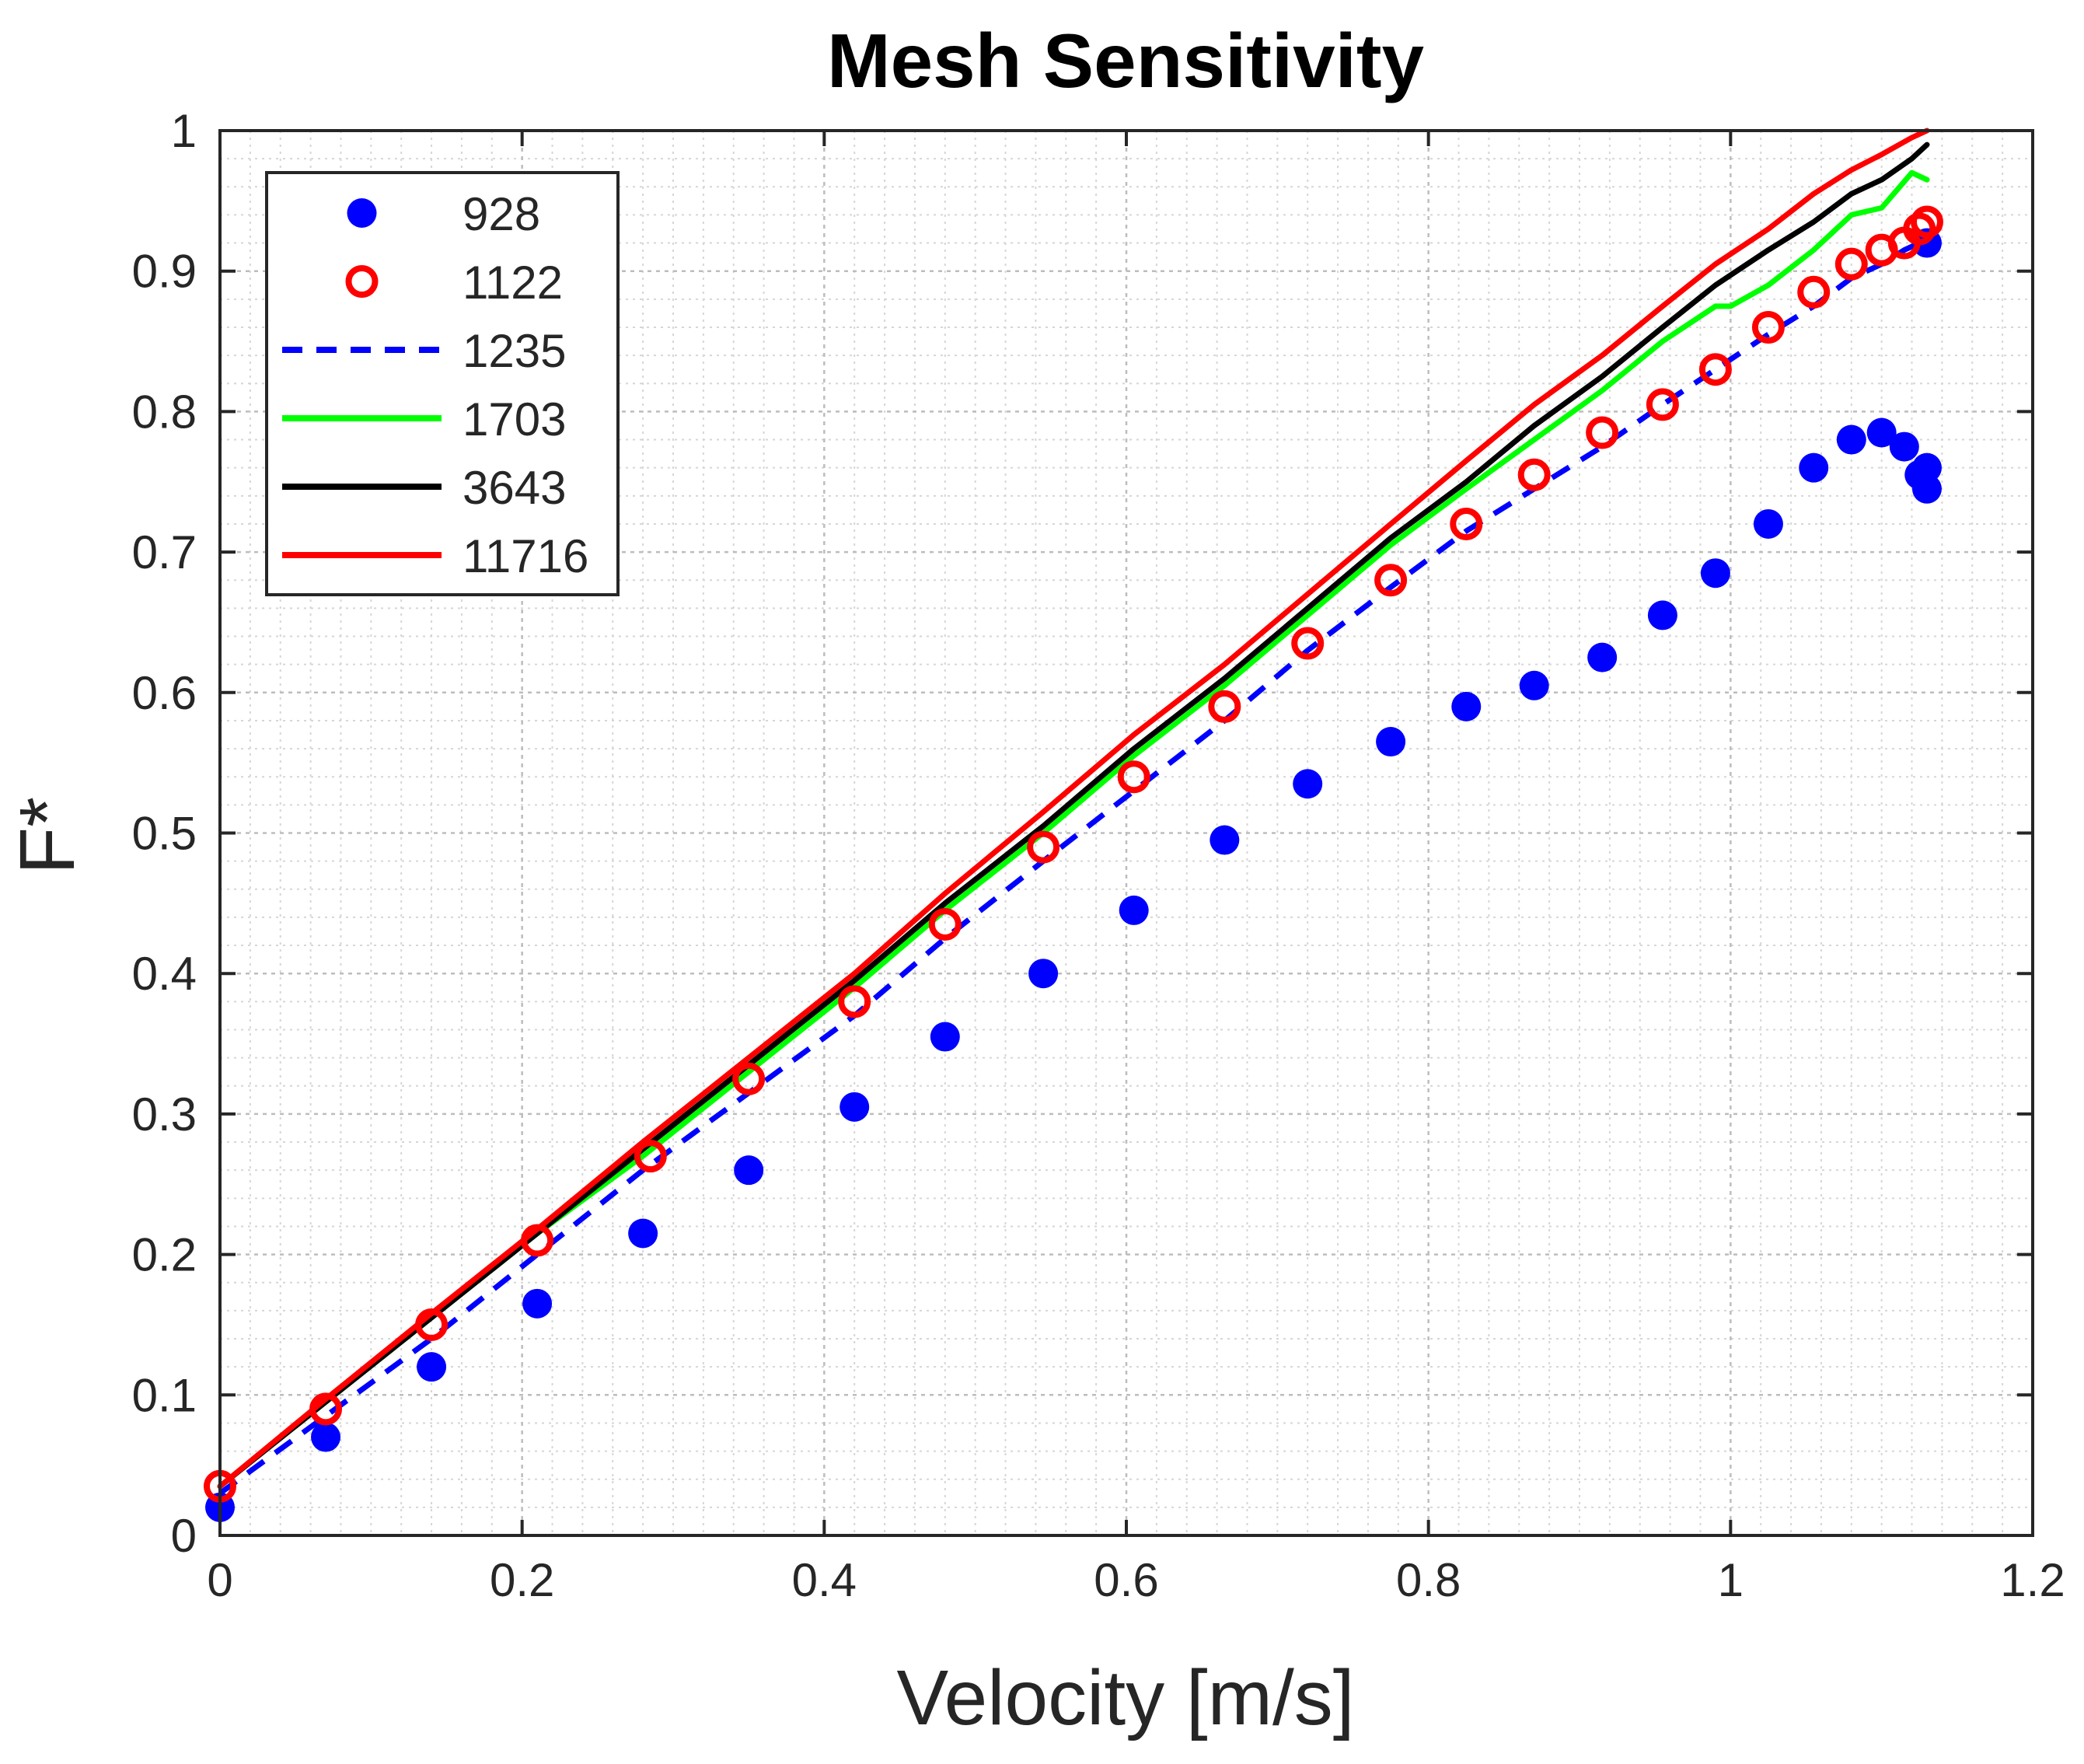  Describe the element at coordinates (184, 1536) in the screenshot. I see `y-tick-label: 0` at that location.